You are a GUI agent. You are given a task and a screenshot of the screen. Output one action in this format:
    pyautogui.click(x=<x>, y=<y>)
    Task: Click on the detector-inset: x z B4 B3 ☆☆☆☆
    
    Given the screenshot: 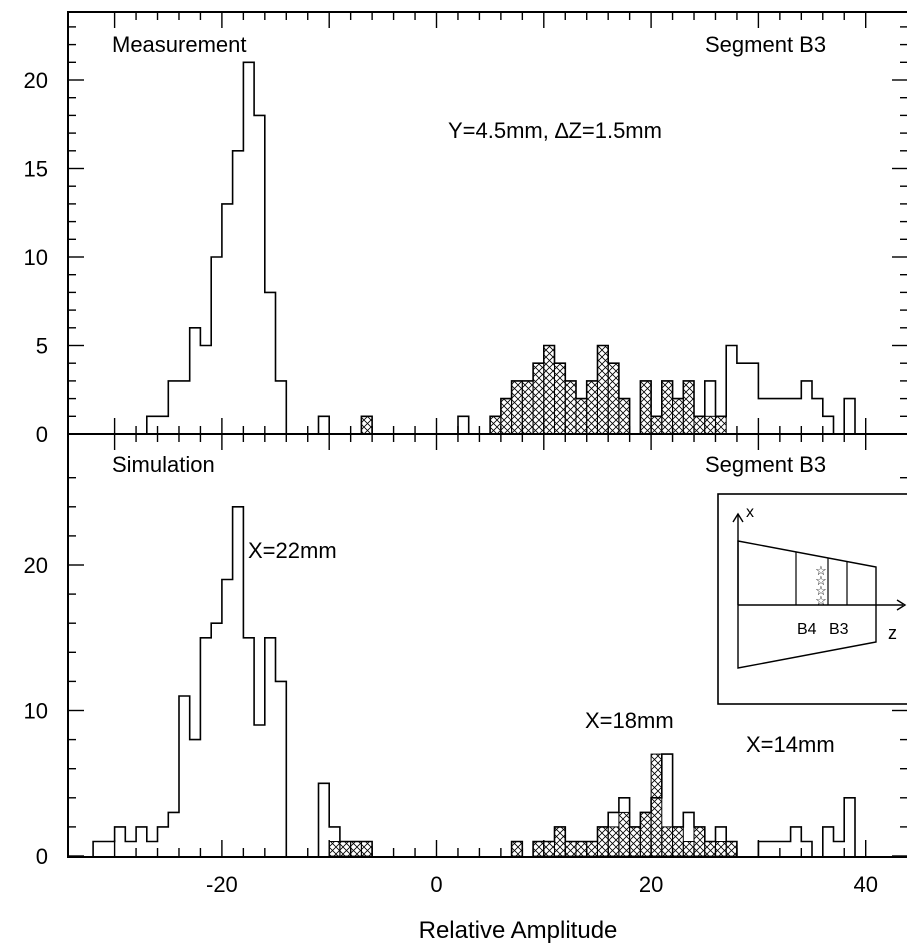 What is the action you would take?
    pyautogui.click(x=812, y=599)
    